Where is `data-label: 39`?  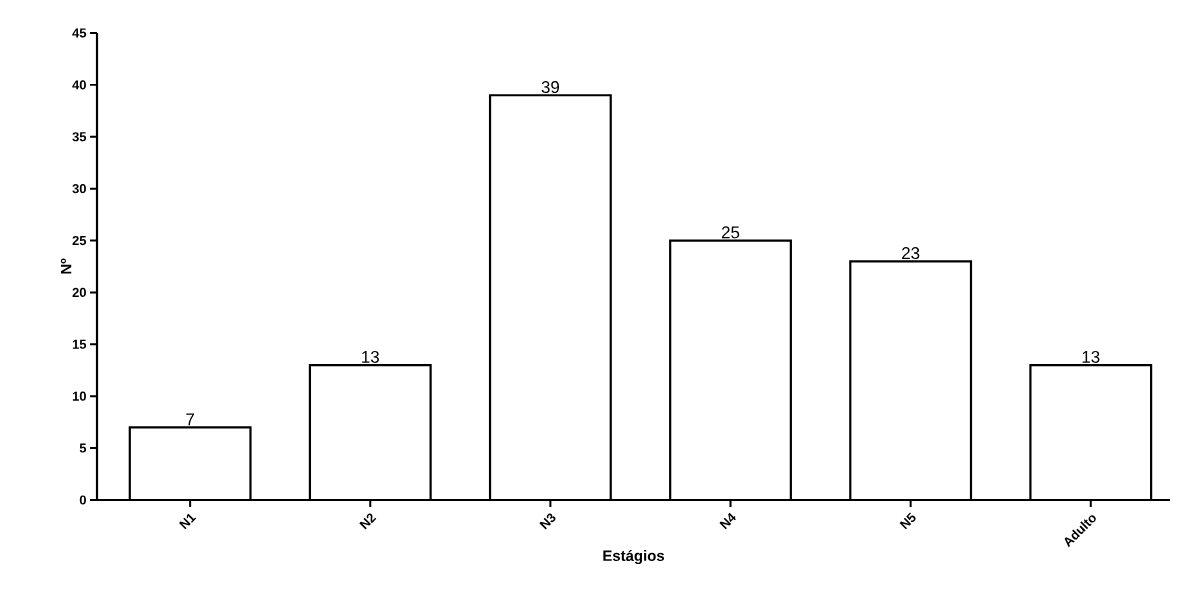 data-label: 39 is located at coordinates (550, 87).